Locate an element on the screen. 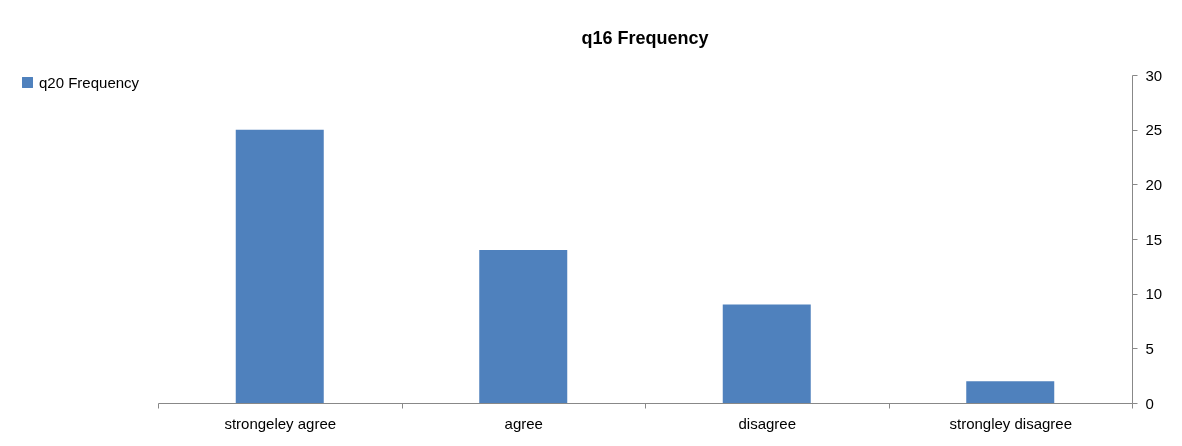 Image resolution: width=1182 pixels, height=446 pixels. y-tick-label: 25 is located at coordinates (1154, 130).